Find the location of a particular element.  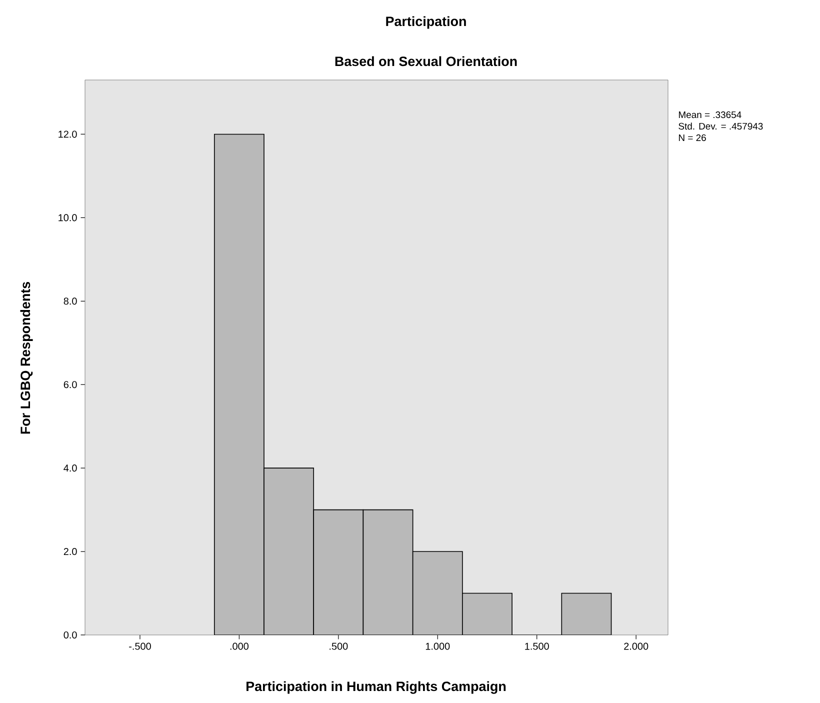

x-axis-title: Participation in Human Rights Campaign is located at coordinates (376, 687).